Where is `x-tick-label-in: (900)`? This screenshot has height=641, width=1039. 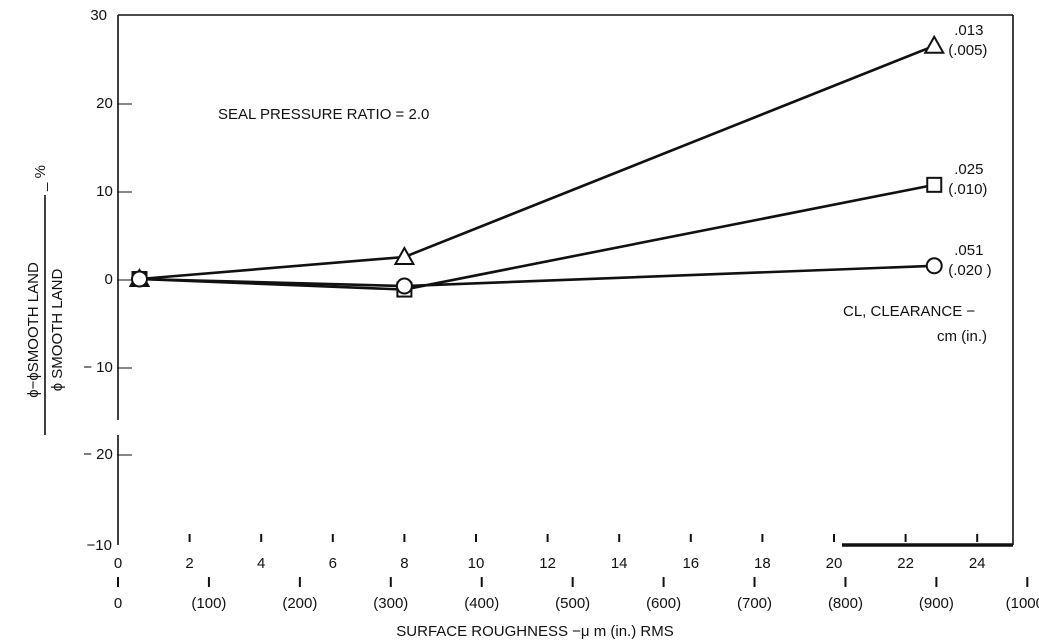 x-tick-label-in: (900) is located at coordinates (936, 603).